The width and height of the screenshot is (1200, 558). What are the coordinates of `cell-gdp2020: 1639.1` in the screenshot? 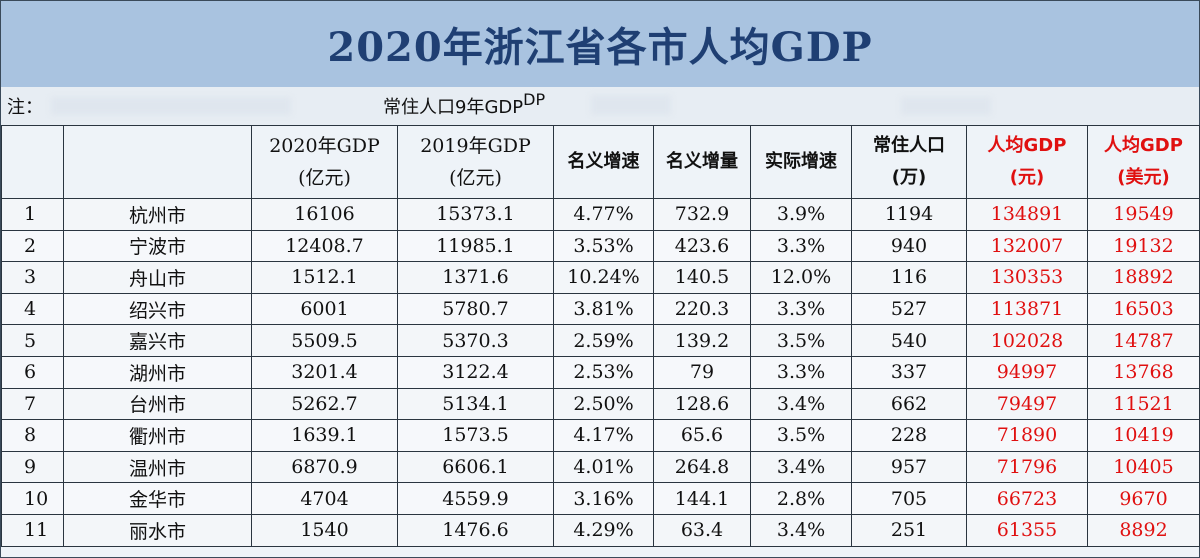 It's located at (324, 435).